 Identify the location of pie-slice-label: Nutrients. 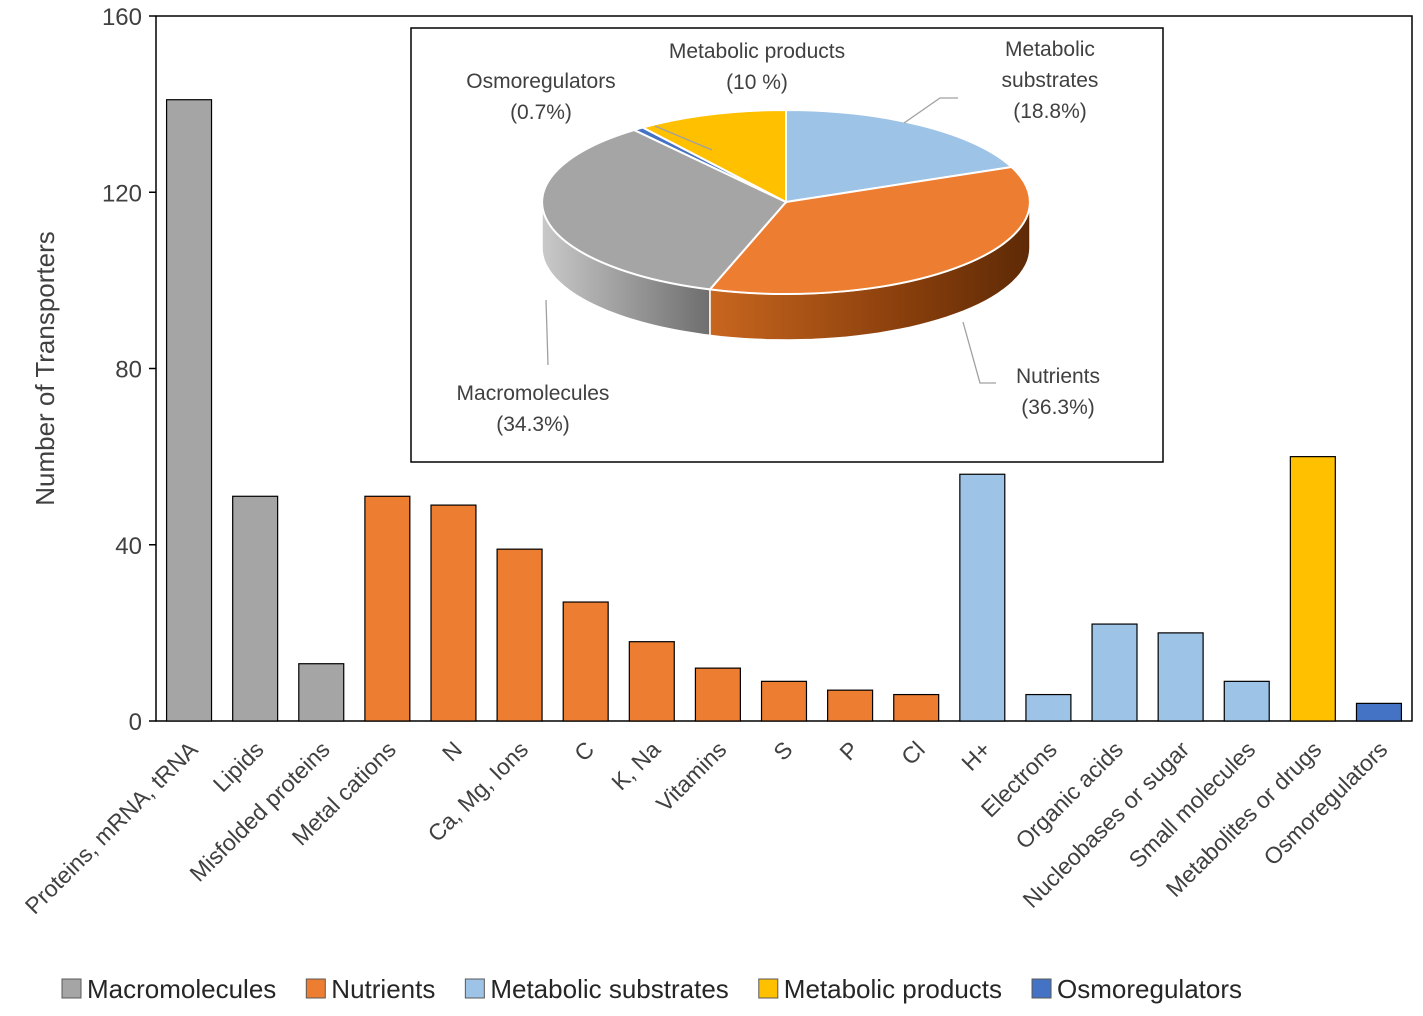
(1058, 376).